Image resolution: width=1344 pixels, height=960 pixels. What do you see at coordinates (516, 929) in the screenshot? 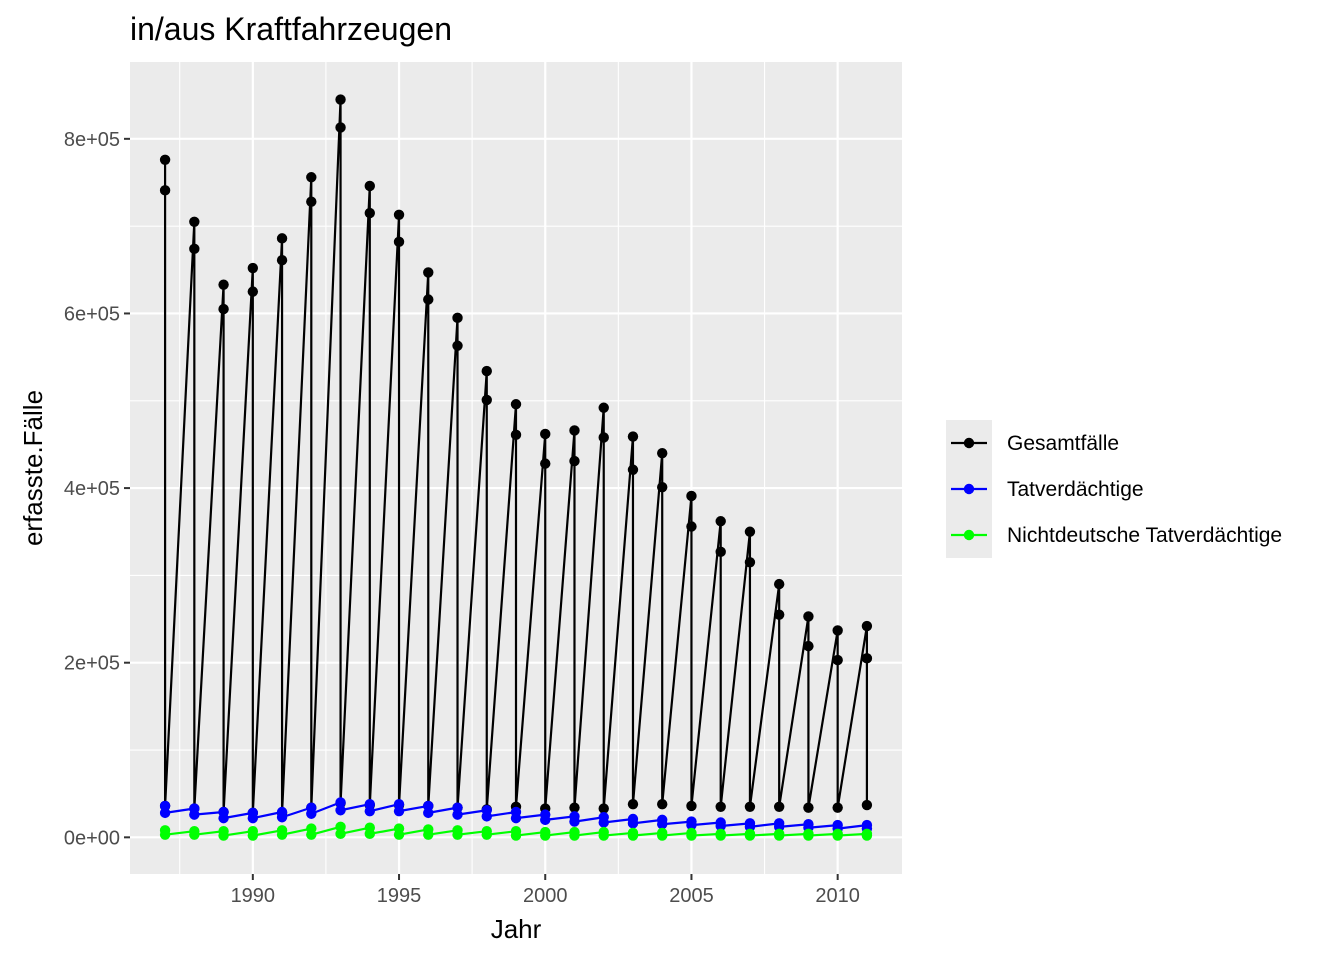
I see `x-axis-title: Jahr` at bounding box center [516, 929].